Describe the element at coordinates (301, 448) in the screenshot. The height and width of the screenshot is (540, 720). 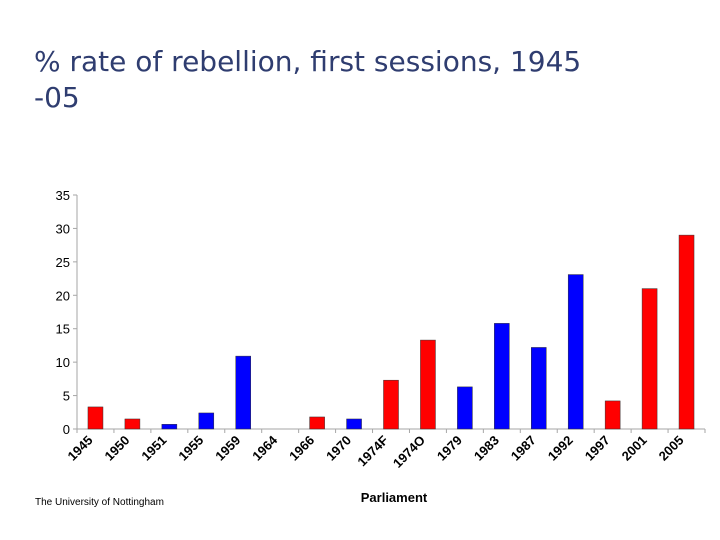
I see `x-tick-label-1966: 1966` at that location.